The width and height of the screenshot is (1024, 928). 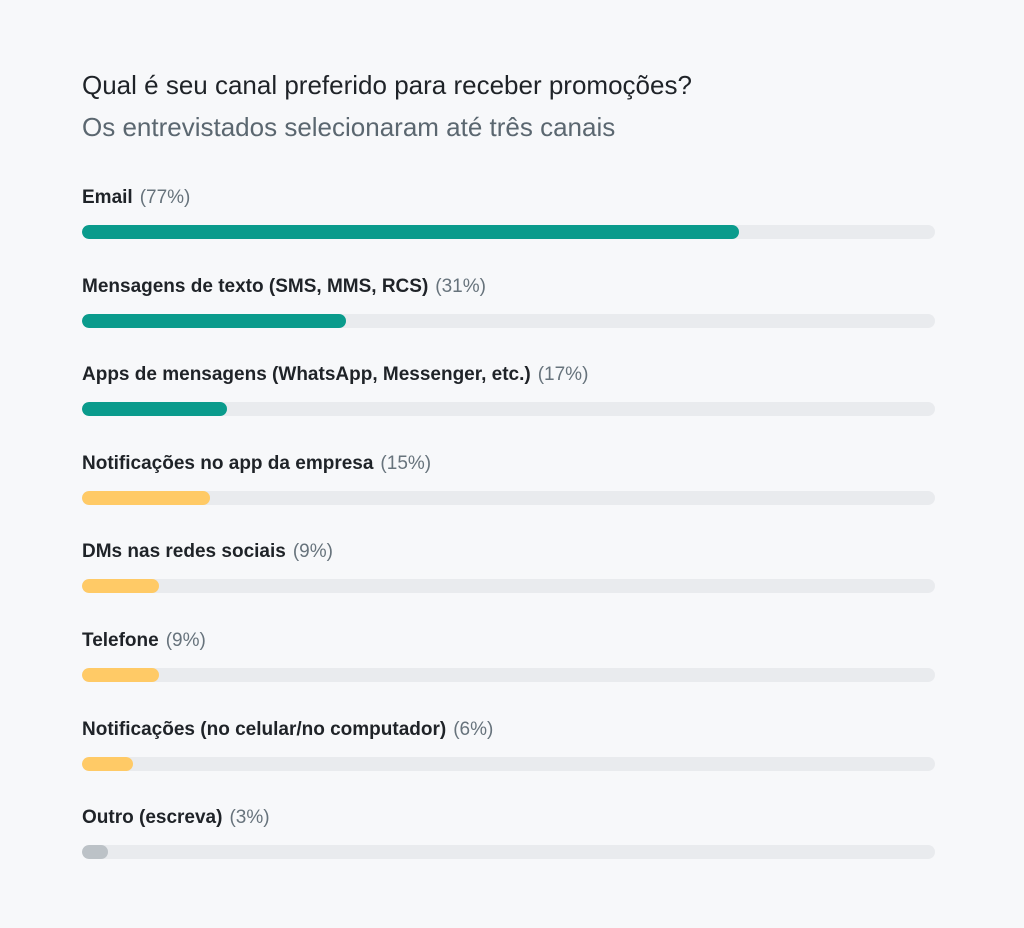 I want to click on category-label: Notificações no app da empresa, so click(x=228, y=463).